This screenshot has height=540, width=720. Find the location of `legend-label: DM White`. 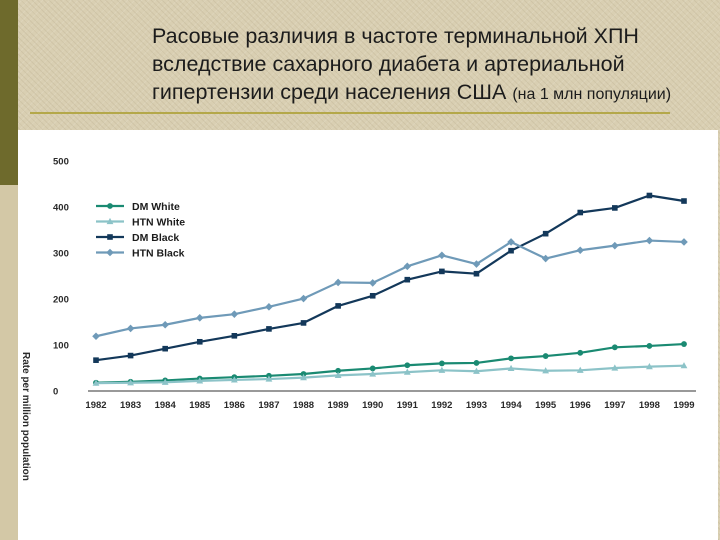

legend-label: DM White is located at coordinates (156, 207).